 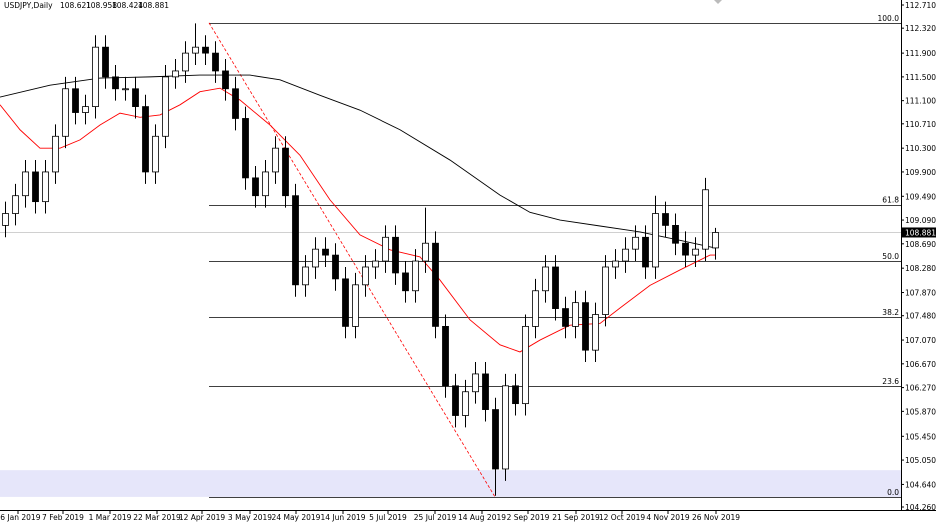 I want to click on y-tick-label: 111.100, so click(x=920, y=101).